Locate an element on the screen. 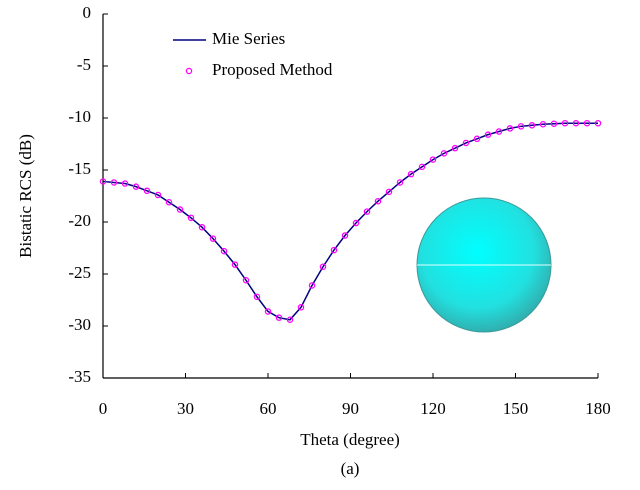 The width and height of the screenshot is (640, 490). sphere-inset is located at coordinates (484, 265).